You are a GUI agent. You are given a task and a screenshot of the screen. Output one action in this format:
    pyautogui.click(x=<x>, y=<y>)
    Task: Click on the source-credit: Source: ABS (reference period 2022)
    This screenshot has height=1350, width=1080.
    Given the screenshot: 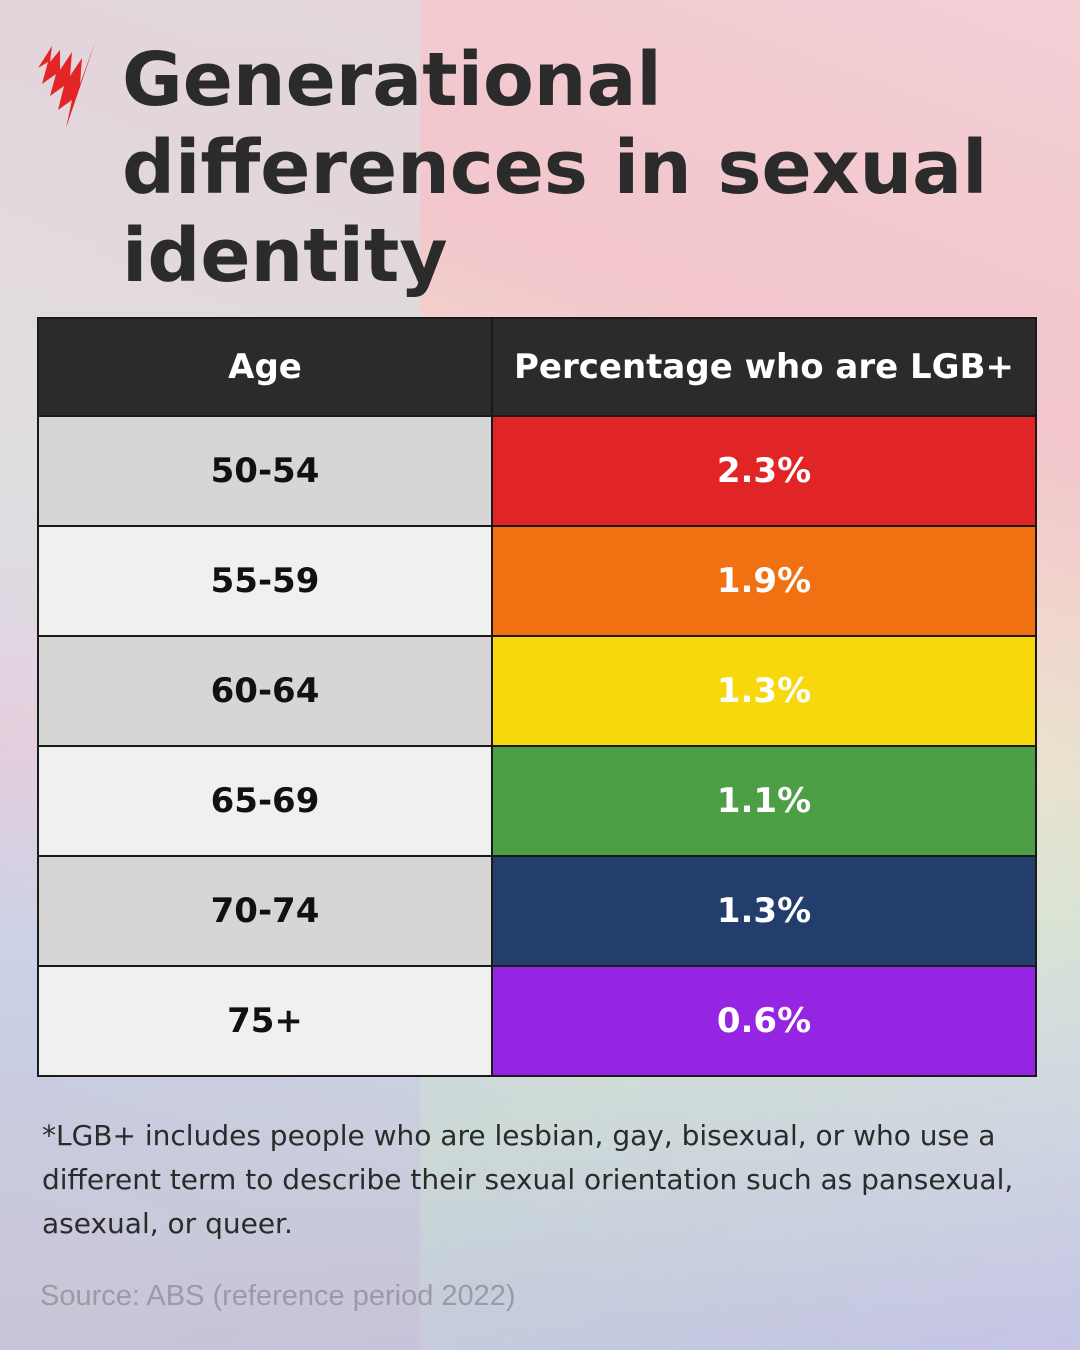 What is the action you would take?
    pyautogui.click(x=278, y=1296)
    